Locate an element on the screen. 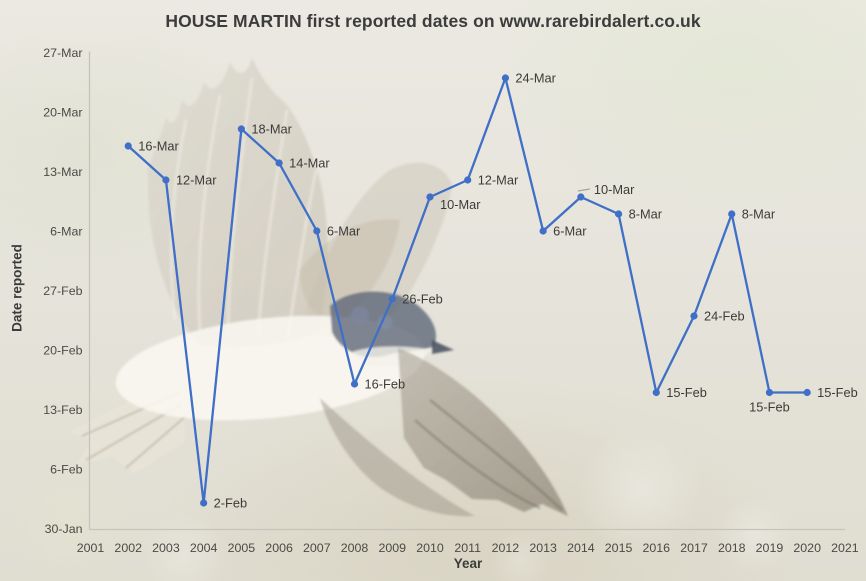 The height and width of the screenshot is (581, 866). data-label-2008: 16-Feb is located at coordinates (385, 384).